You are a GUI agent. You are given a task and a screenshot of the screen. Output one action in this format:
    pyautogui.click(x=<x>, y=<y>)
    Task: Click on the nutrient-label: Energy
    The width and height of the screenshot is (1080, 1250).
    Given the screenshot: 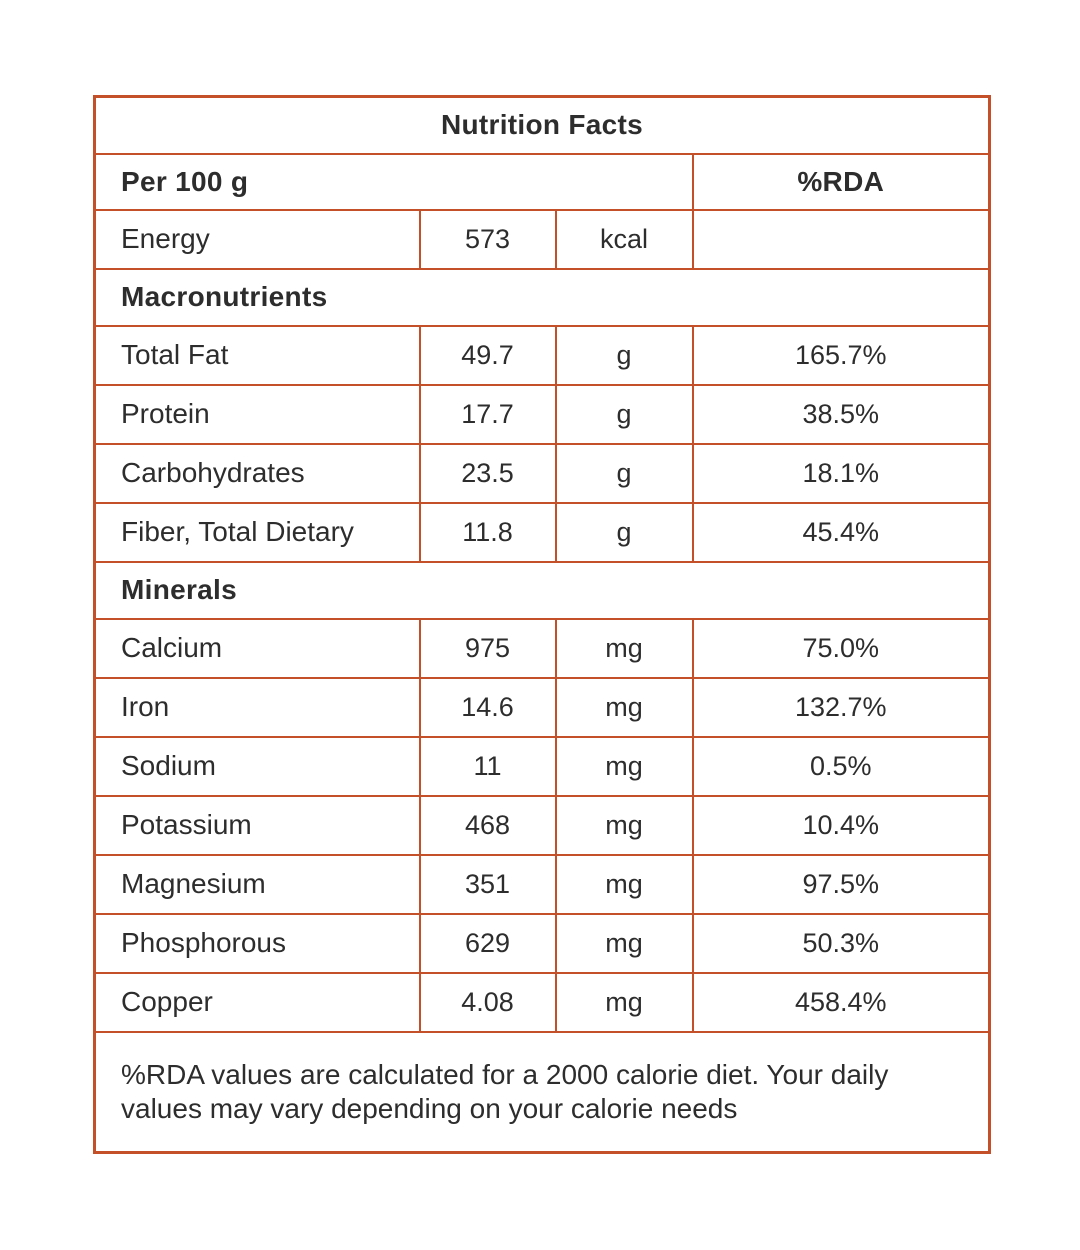 What is the action you would take?
    pyautogui.click(x=257, y=239)
    